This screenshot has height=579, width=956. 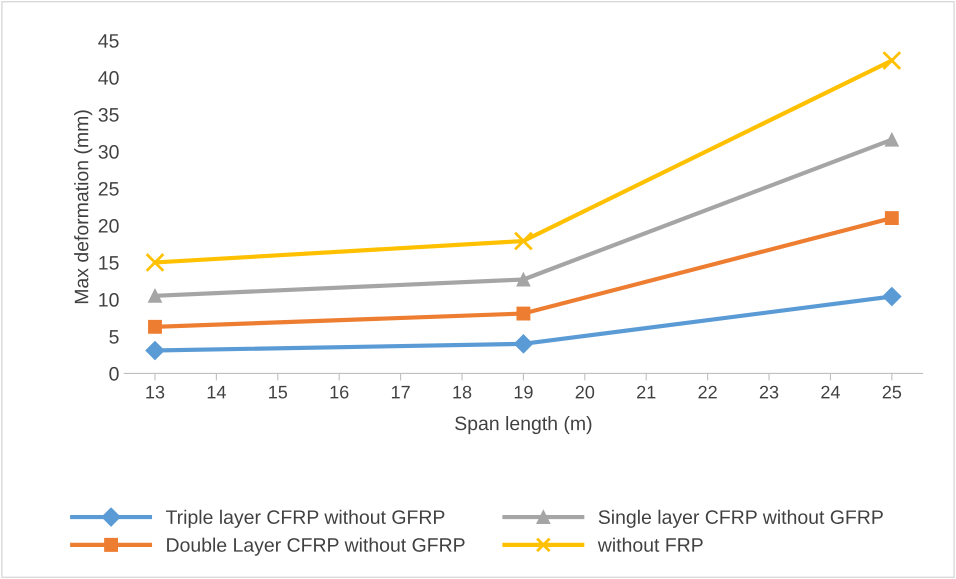 I want to click on y-tick-label: 45, so click(x=108, y=41).